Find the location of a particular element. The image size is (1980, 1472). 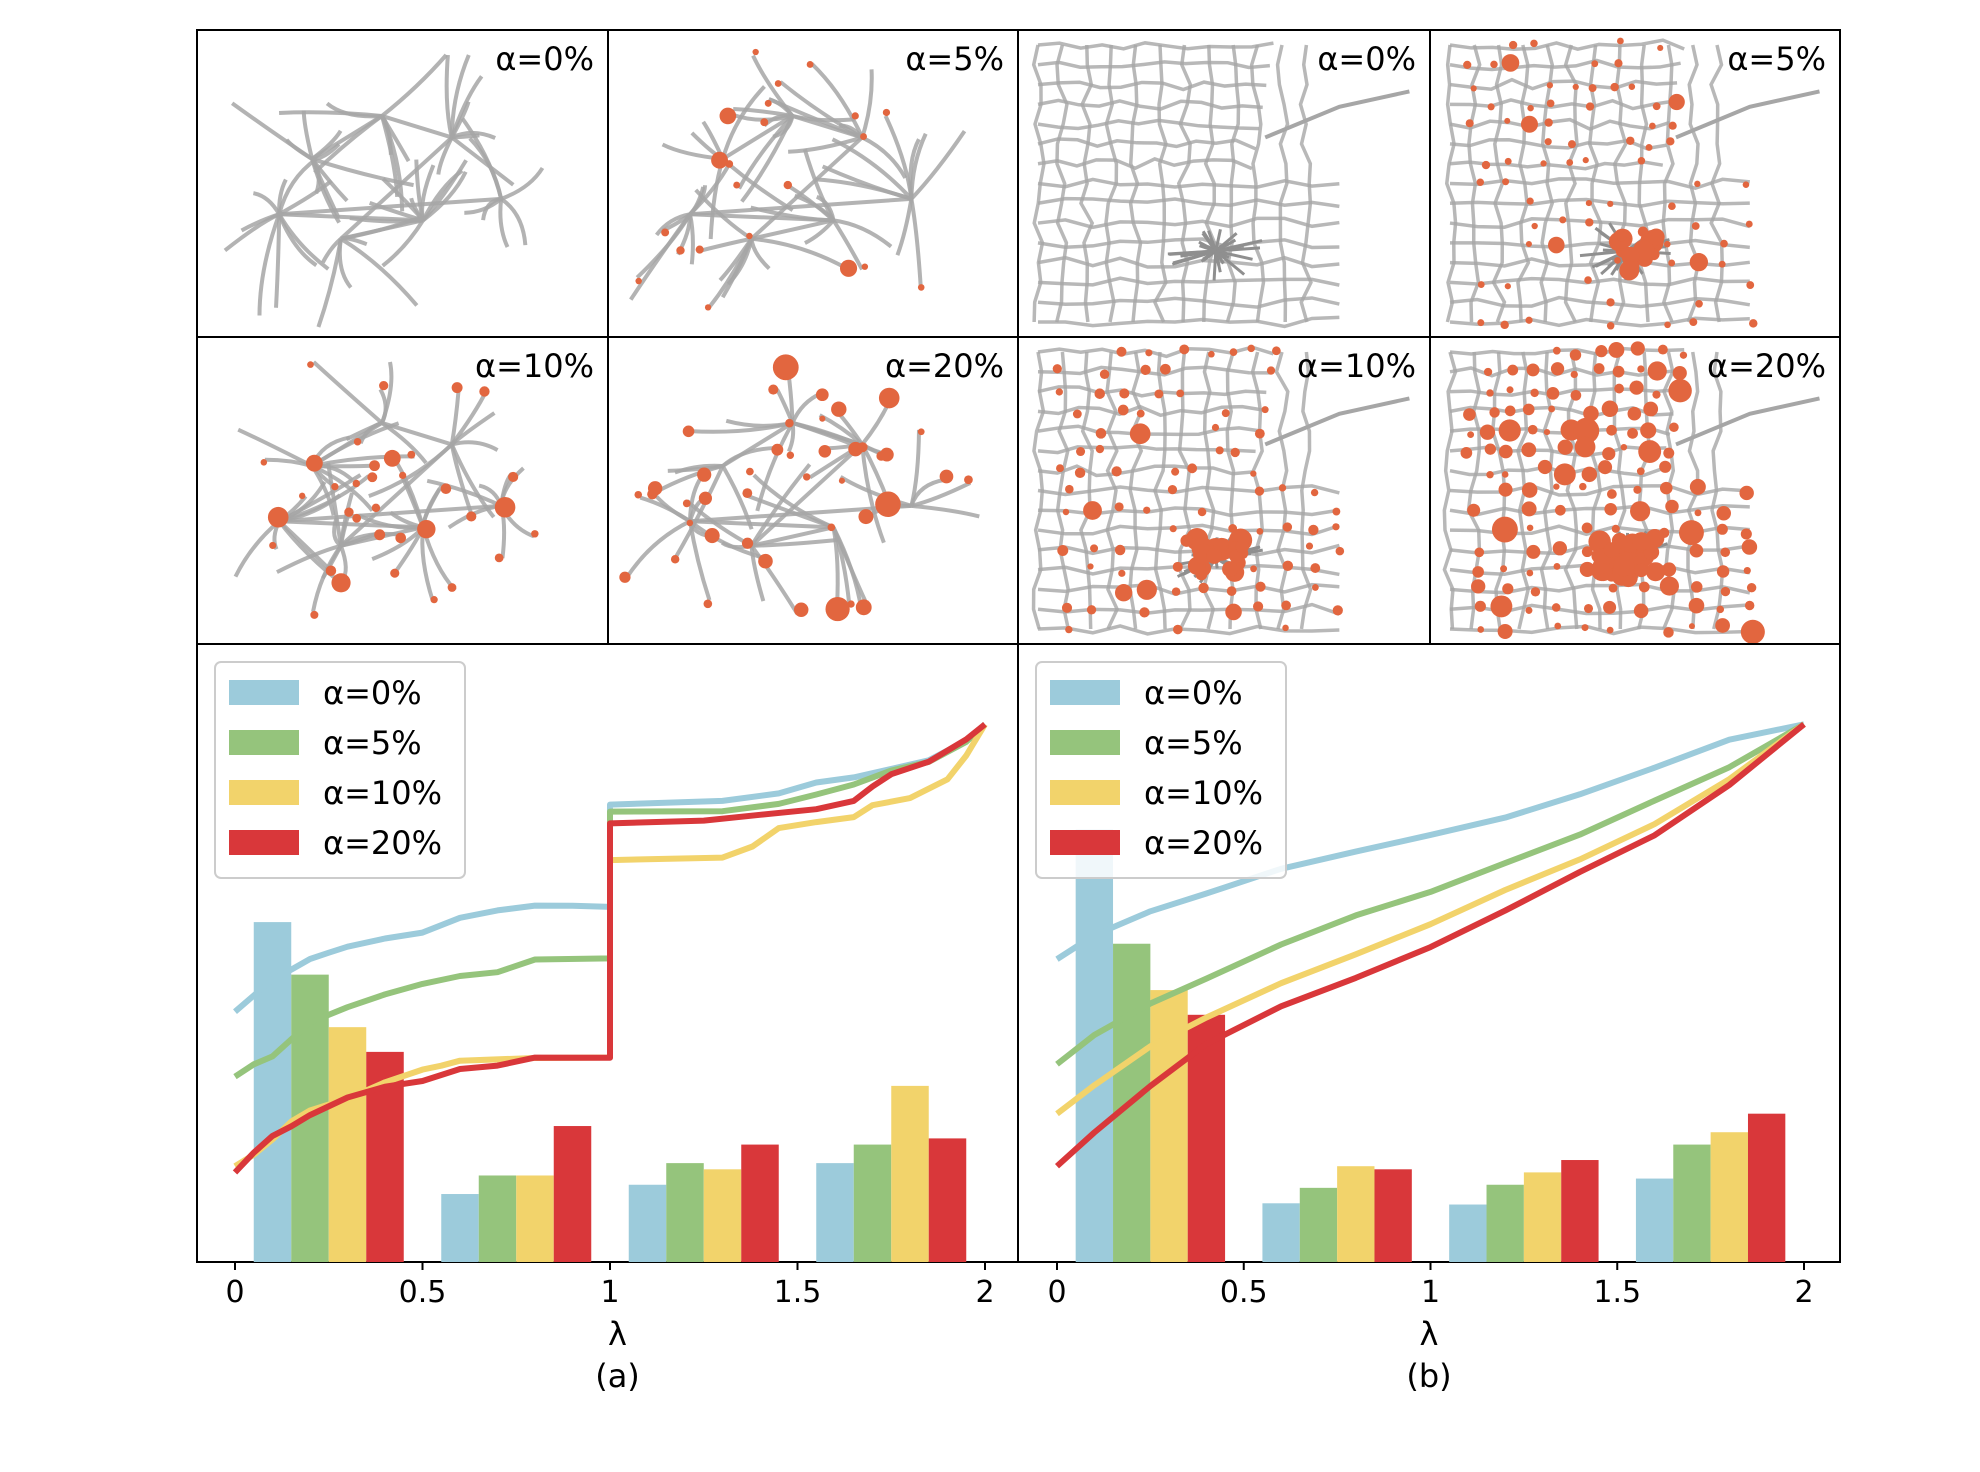

network-panel-left-alpha-5: α=5% is located at coordinates (813, 183).